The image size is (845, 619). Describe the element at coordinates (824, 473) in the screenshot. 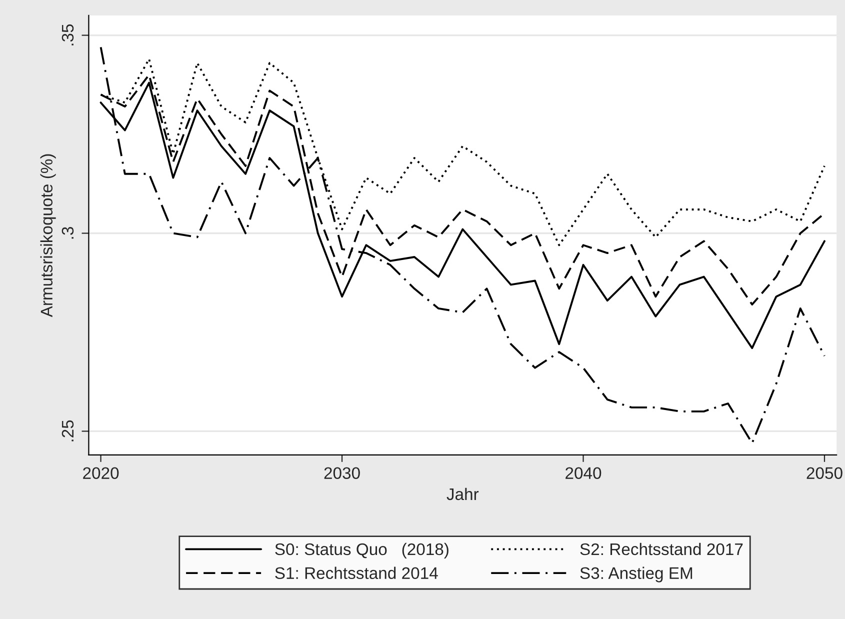

I see `x-tick-label: 2050` at that location.